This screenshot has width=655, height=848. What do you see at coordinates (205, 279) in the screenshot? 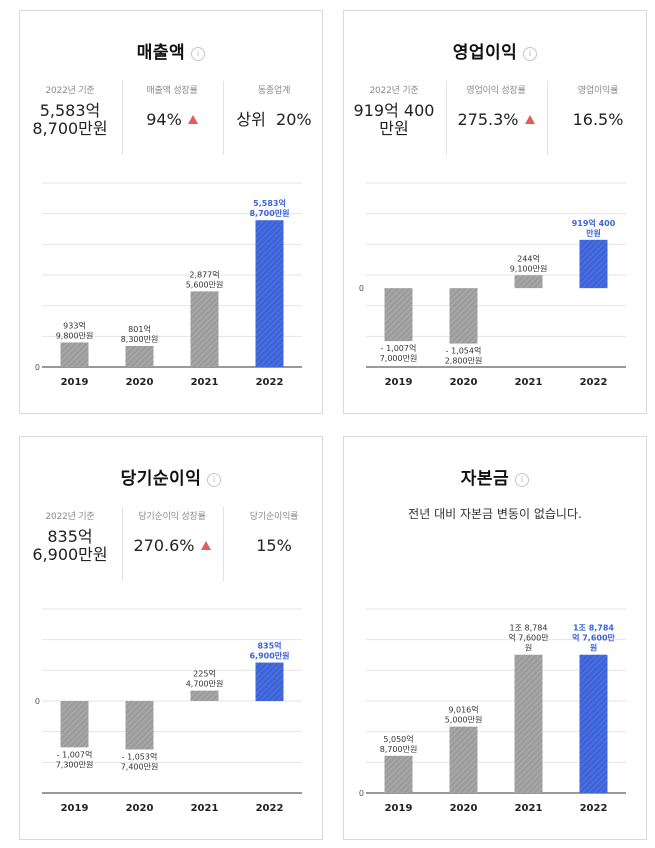
I see `value-label: 2,877억 5,600만원` at bounding box center [205, 279].